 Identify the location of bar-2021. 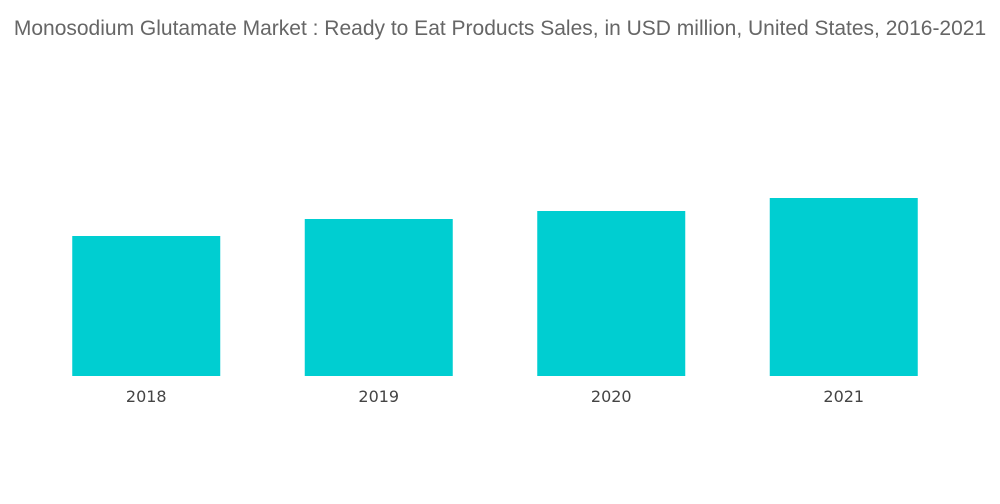
(843, 287).